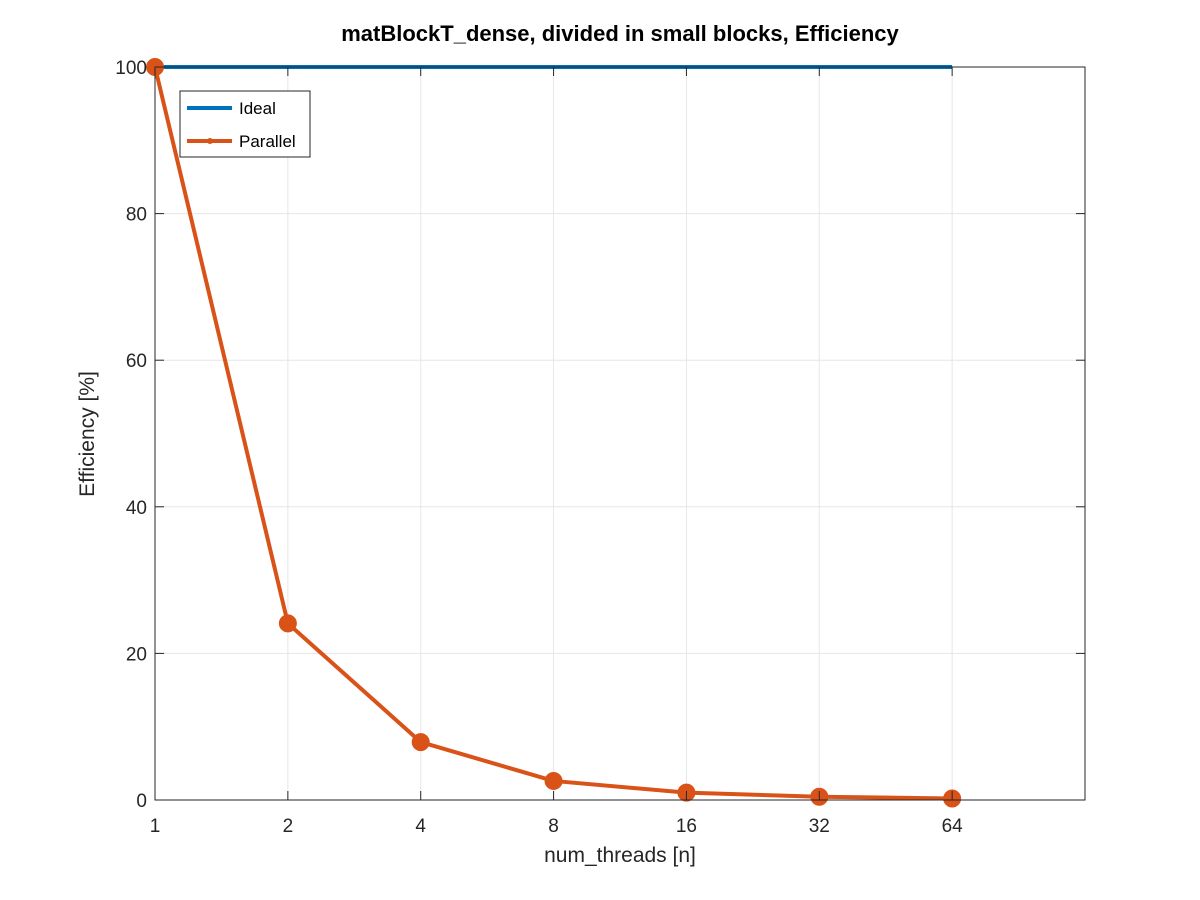 This screenshot has height=900, width=1200. I want to click on y-tick-label: 80, so click(136, 215).